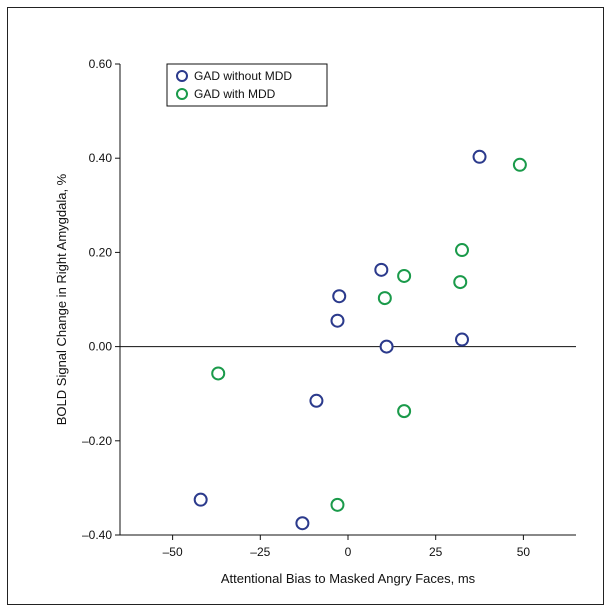 The image size is (611, 612). Describe the element at coordinates (524, 552) in the screenshot. I see `x-tick-label: 50` at that location.